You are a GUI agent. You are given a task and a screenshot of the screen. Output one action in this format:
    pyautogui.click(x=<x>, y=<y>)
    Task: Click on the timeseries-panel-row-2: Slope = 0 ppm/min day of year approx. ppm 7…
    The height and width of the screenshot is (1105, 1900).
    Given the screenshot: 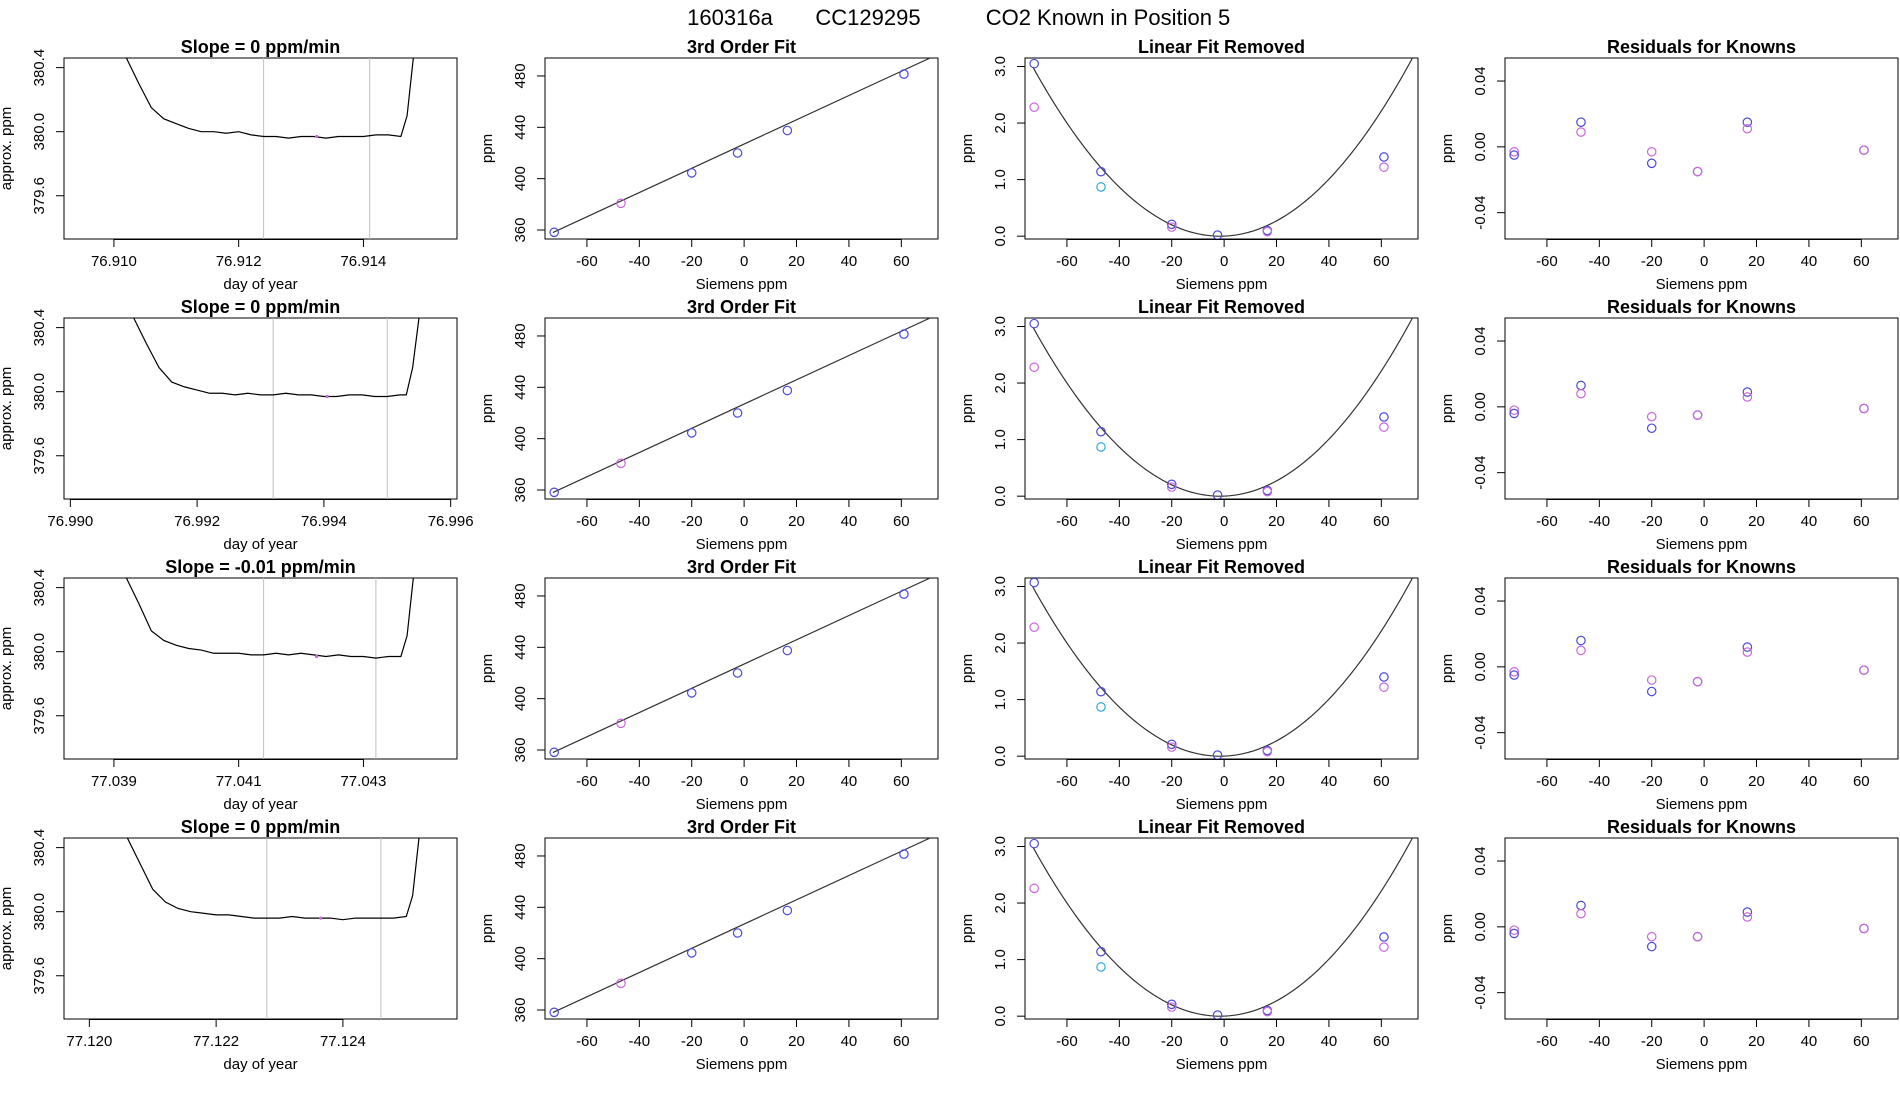 What is the action you would take?
    pyautogui.click(x=237, y=425)
    